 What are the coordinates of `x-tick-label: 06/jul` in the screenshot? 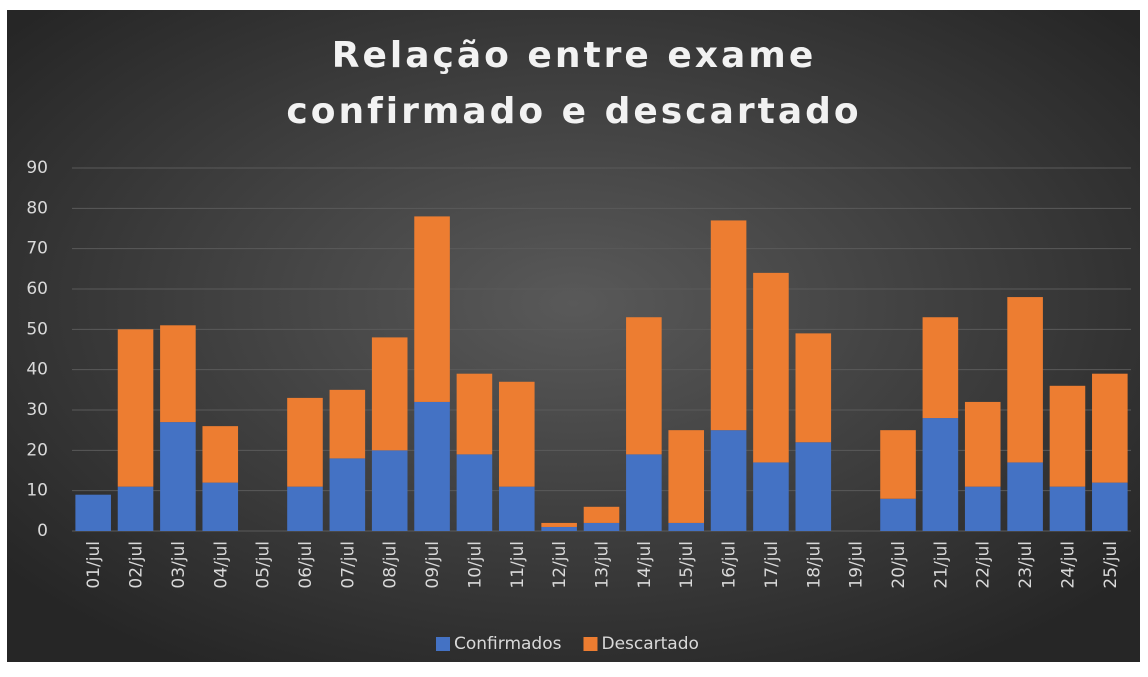 It's located at (306, 565).